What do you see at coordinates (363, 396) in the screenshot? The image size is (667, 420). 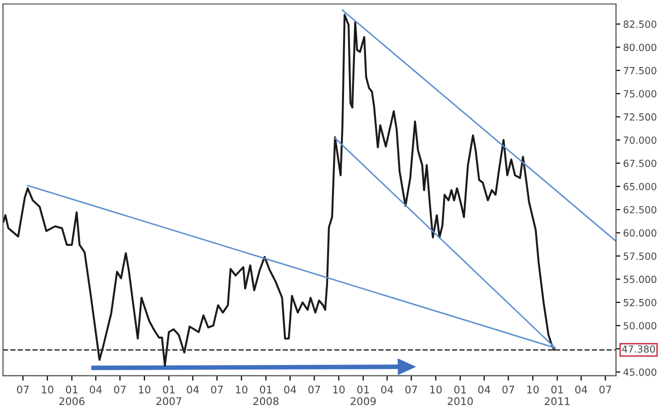 I see `x-tick-label: 01 2009` at bounding box center [363, 396].